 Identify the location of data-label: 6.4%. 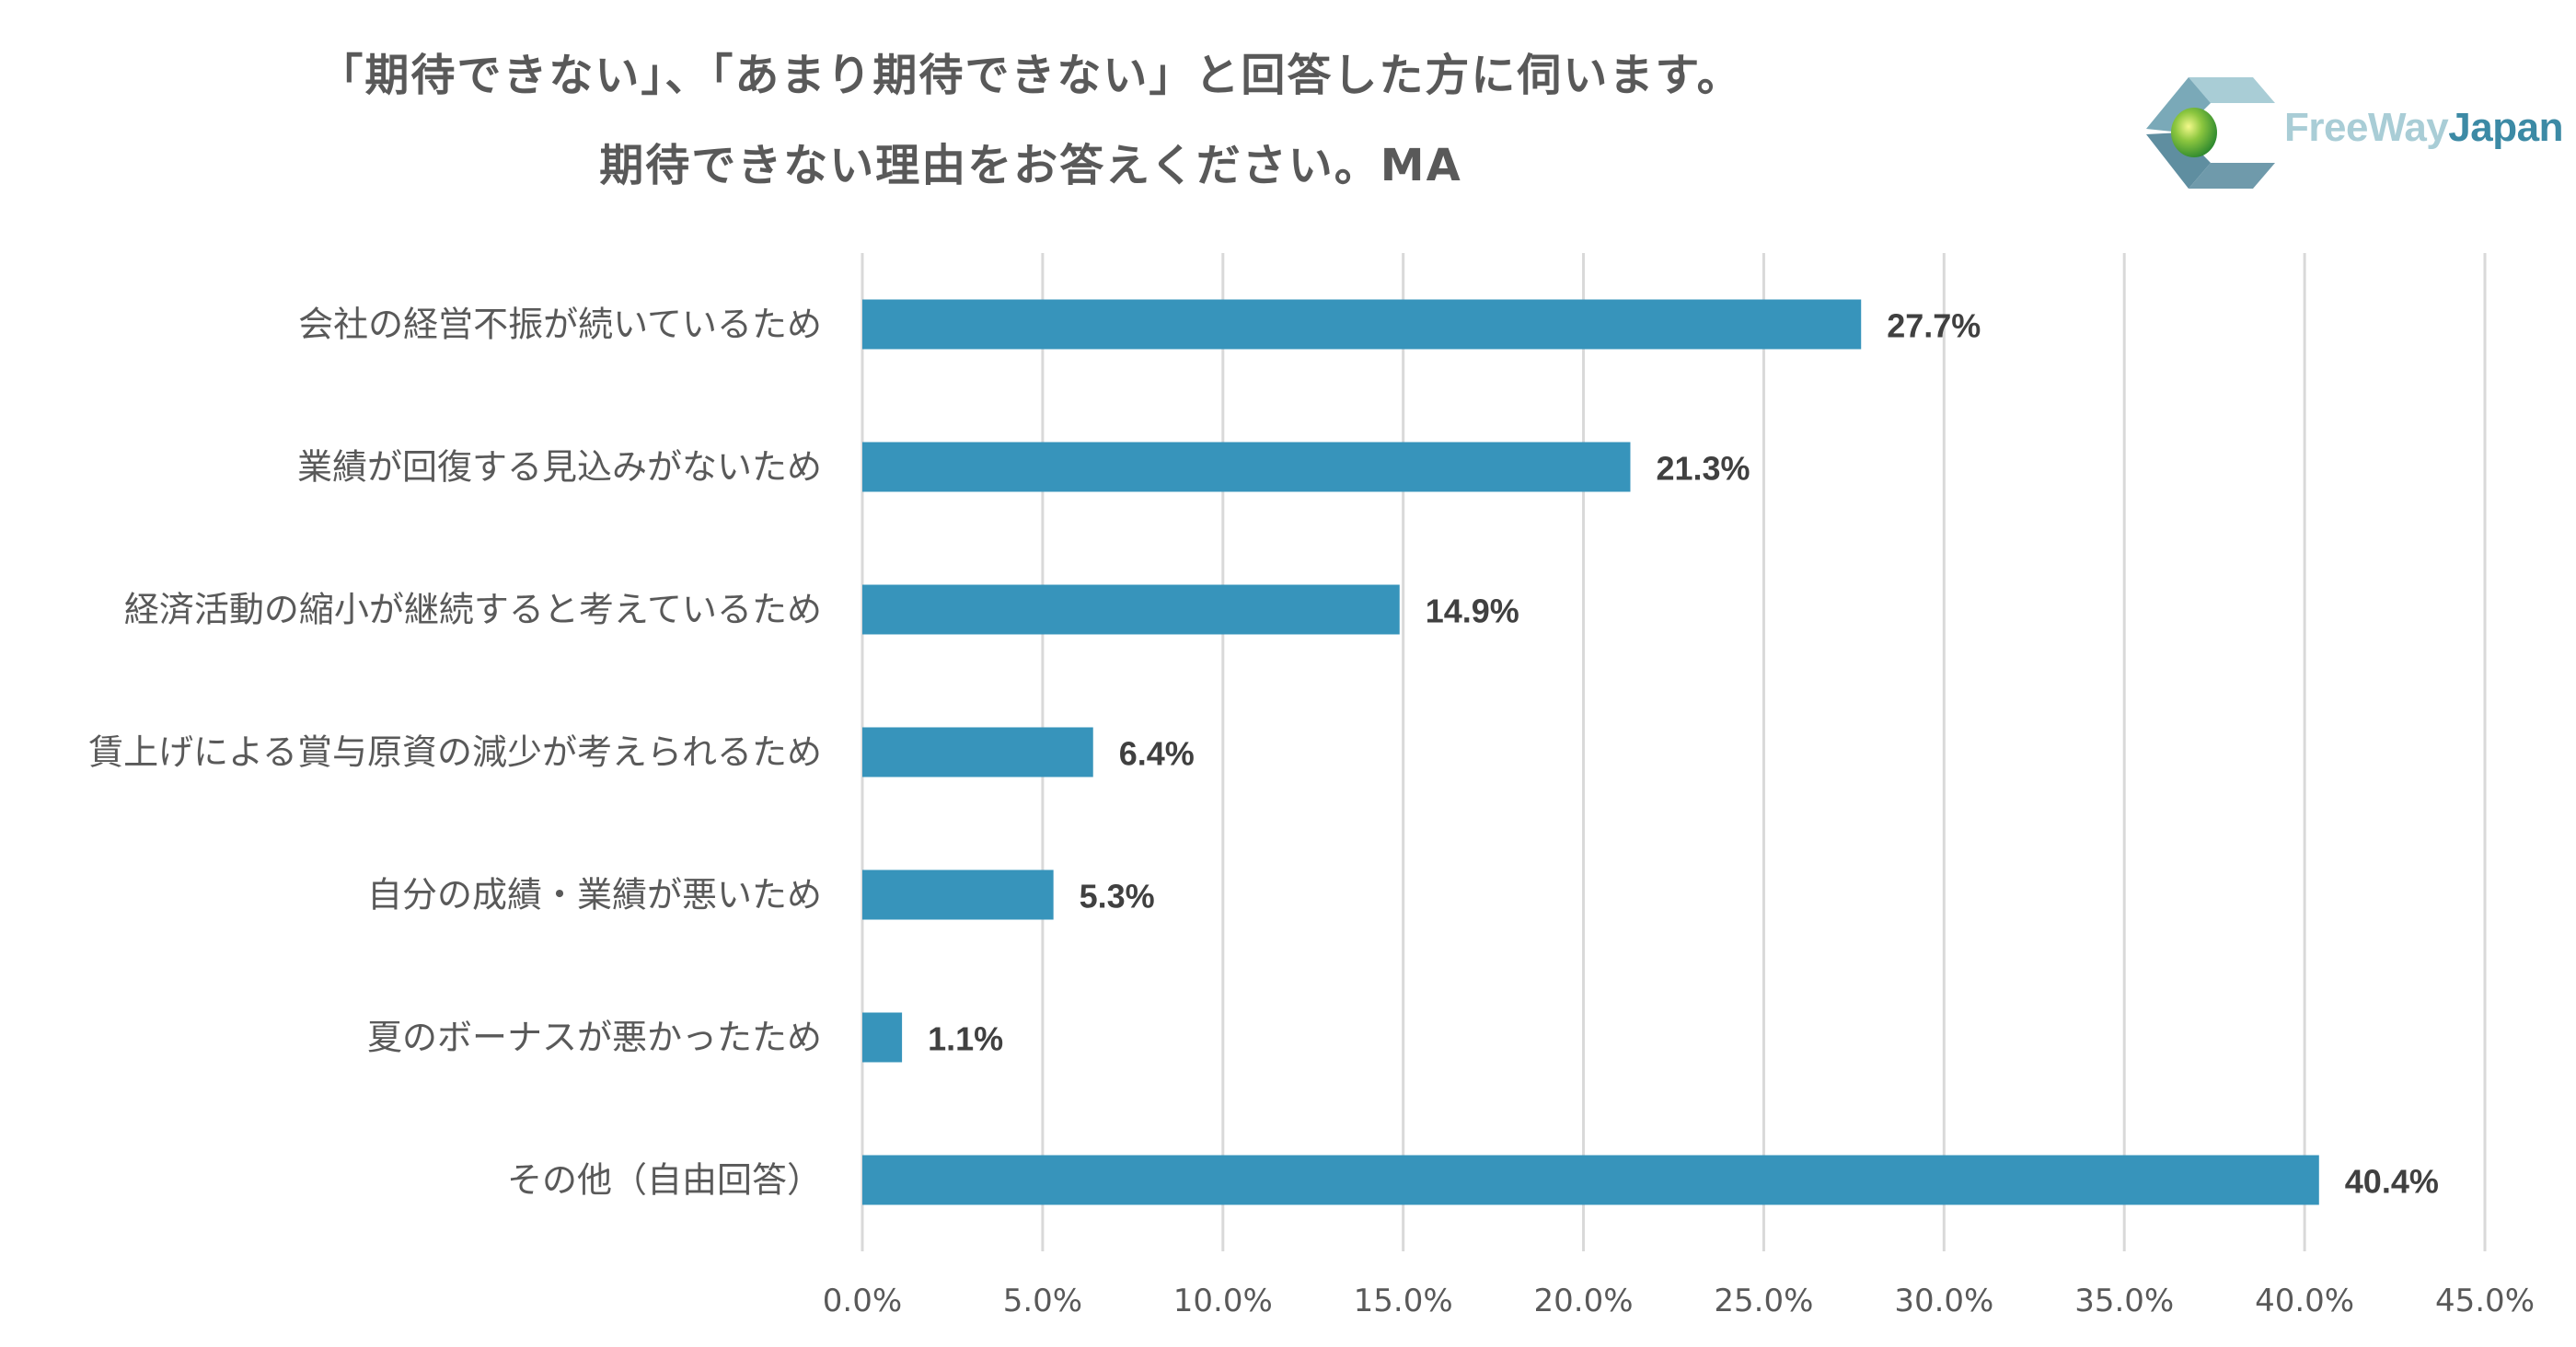
(1157, 754).